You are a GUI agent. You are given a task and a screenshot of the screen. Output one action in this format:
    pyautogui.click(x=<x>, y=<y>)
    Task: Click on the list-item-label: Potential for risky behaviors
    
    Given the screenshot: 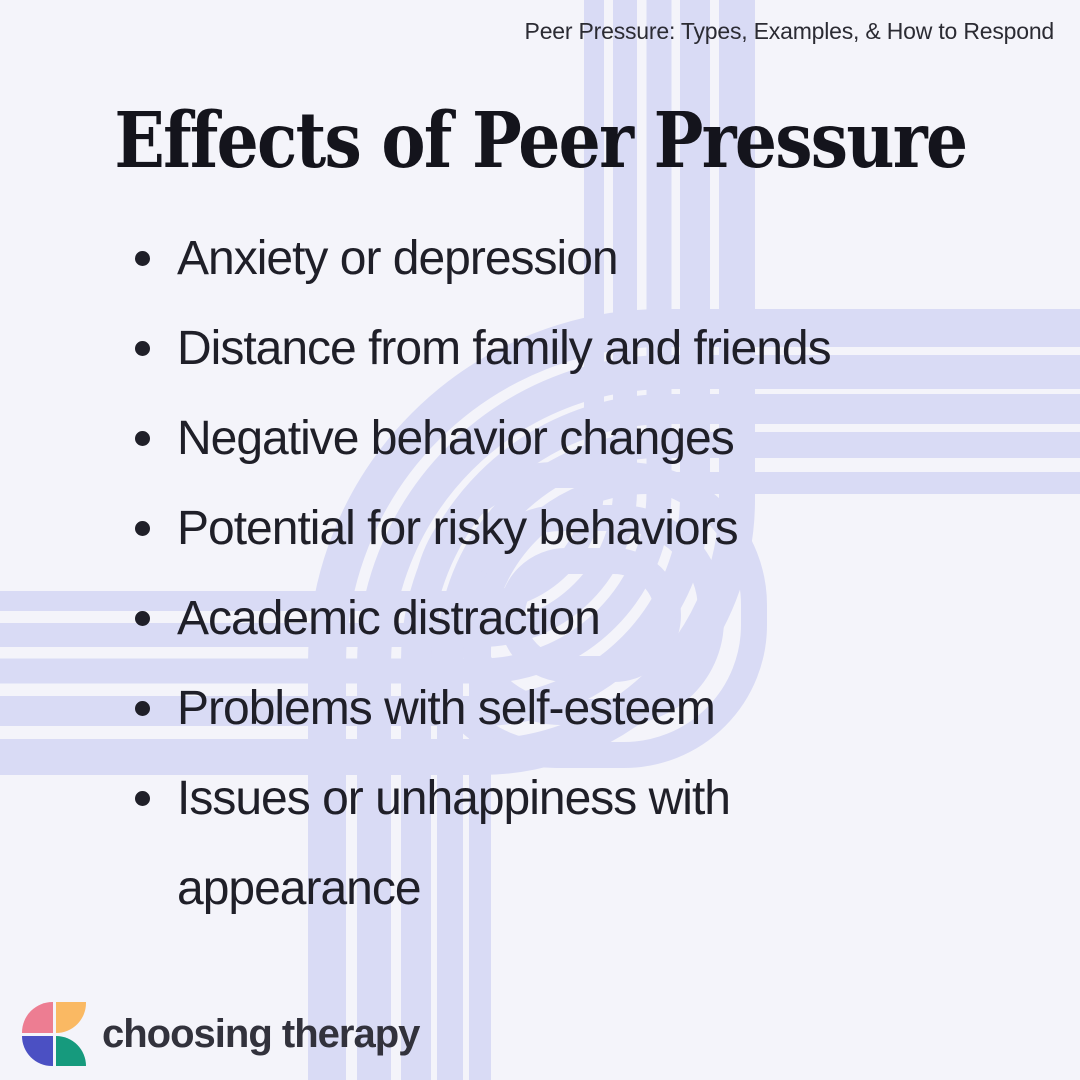 What is the action you would take?
    pyautogui.click(x=458, y=528)
    